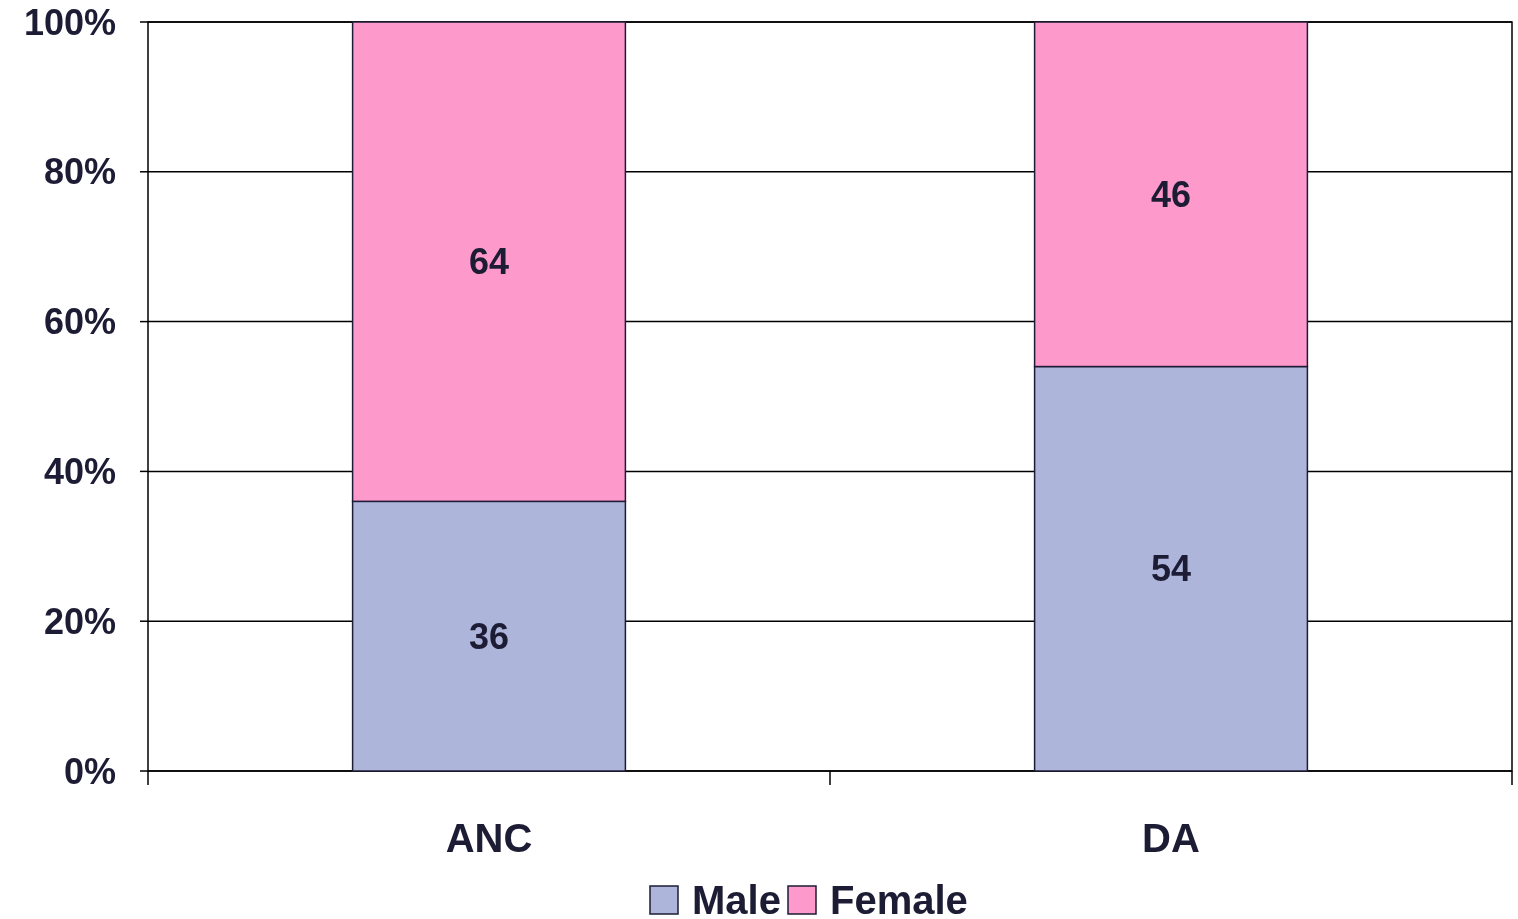  I want to click on y-tick-label: 60%, so click(79, 322).